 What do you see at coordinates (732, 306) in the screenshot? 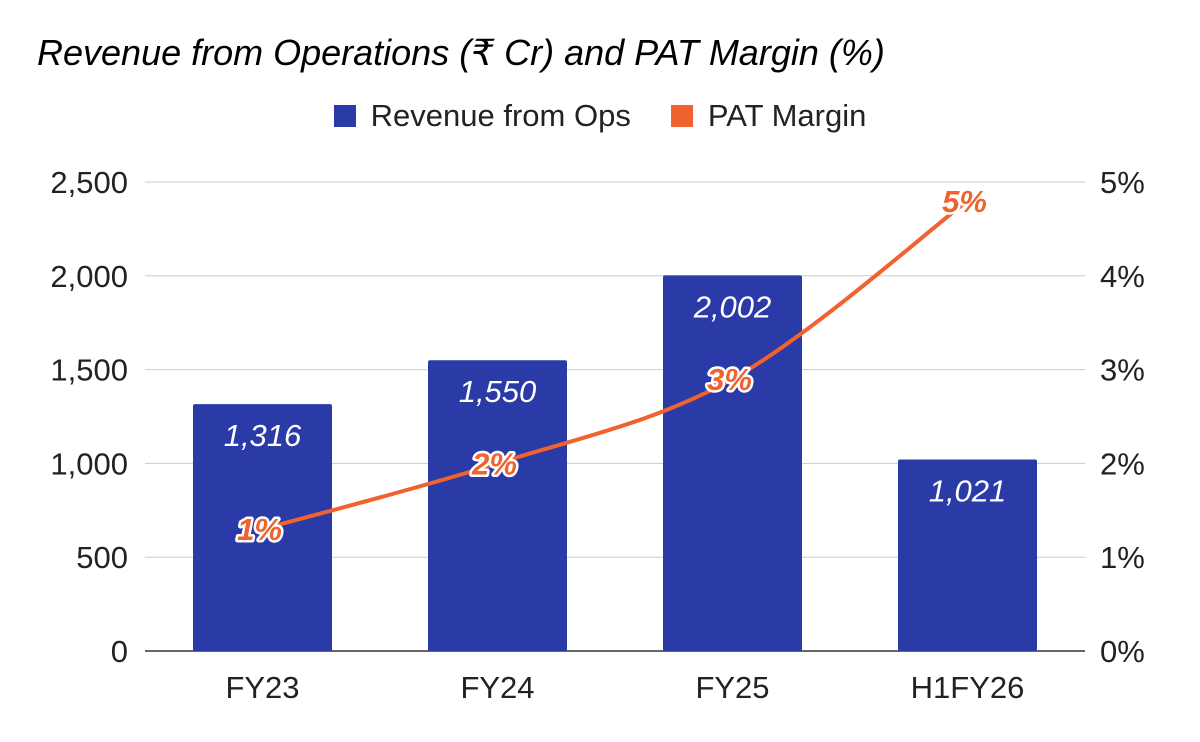
I see `bar-data-label: 2,002` at bounding box center [732, 306].